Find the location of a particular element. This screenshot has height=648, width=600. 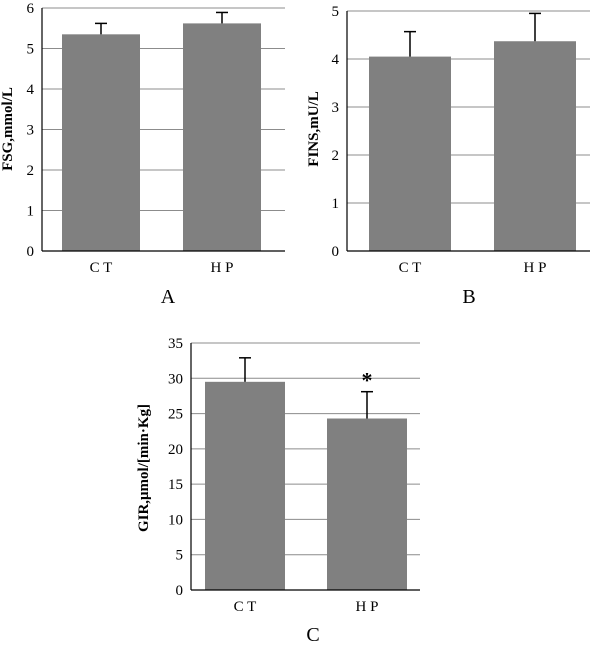

y-tick-label: 15 is located at coordinates (175, 485).